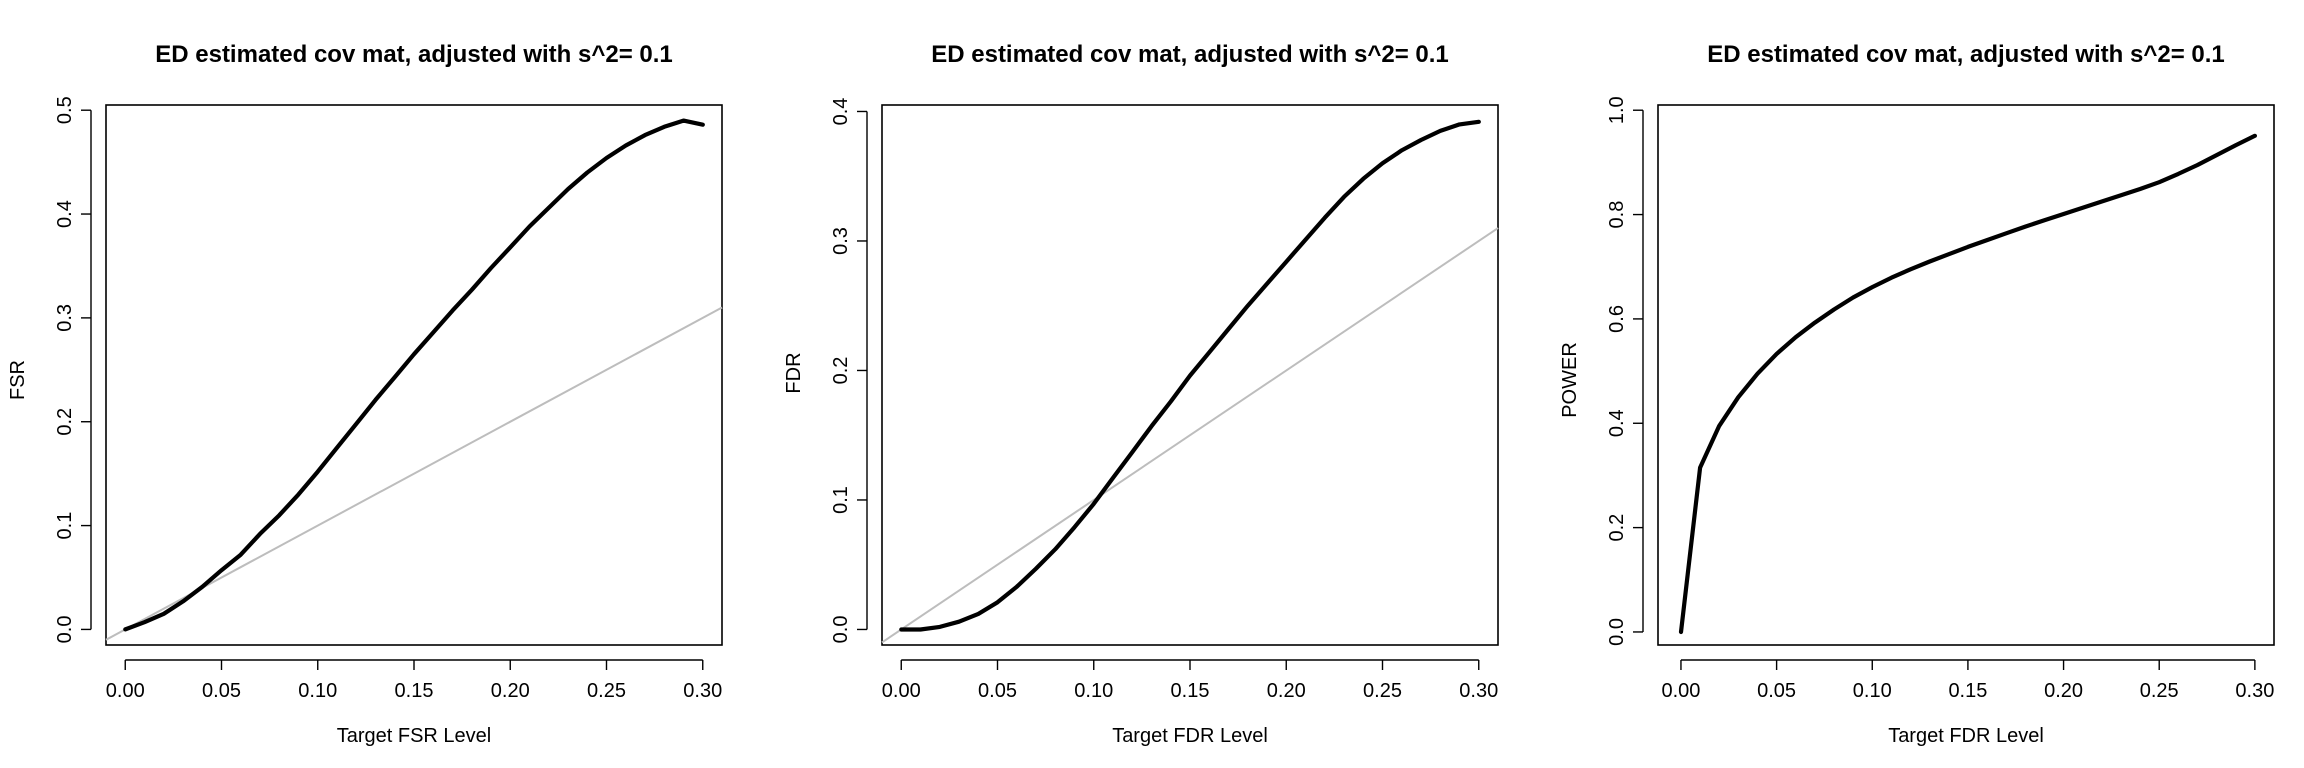  What do you see at coordinates (794, 372) in the screenshot?
I see `y-axis-label: FDR` at bounding box center [794, 372].